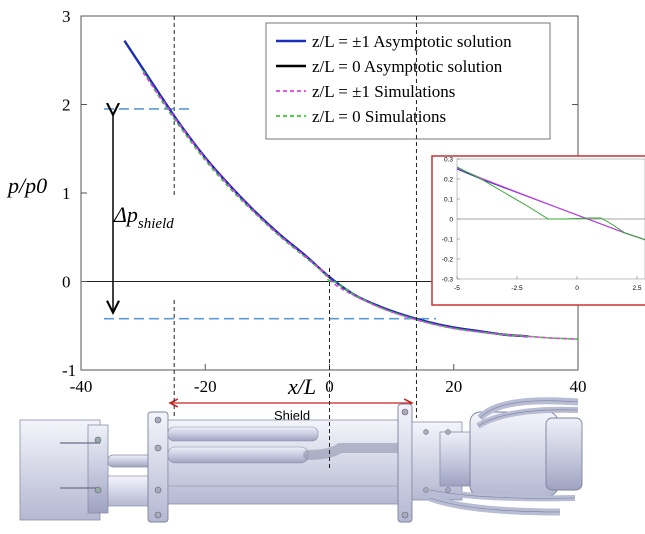  Describe the element at coordinates (636, 288) in the screenshot. I see `inset-x-tick-label: 2.5` at that location.